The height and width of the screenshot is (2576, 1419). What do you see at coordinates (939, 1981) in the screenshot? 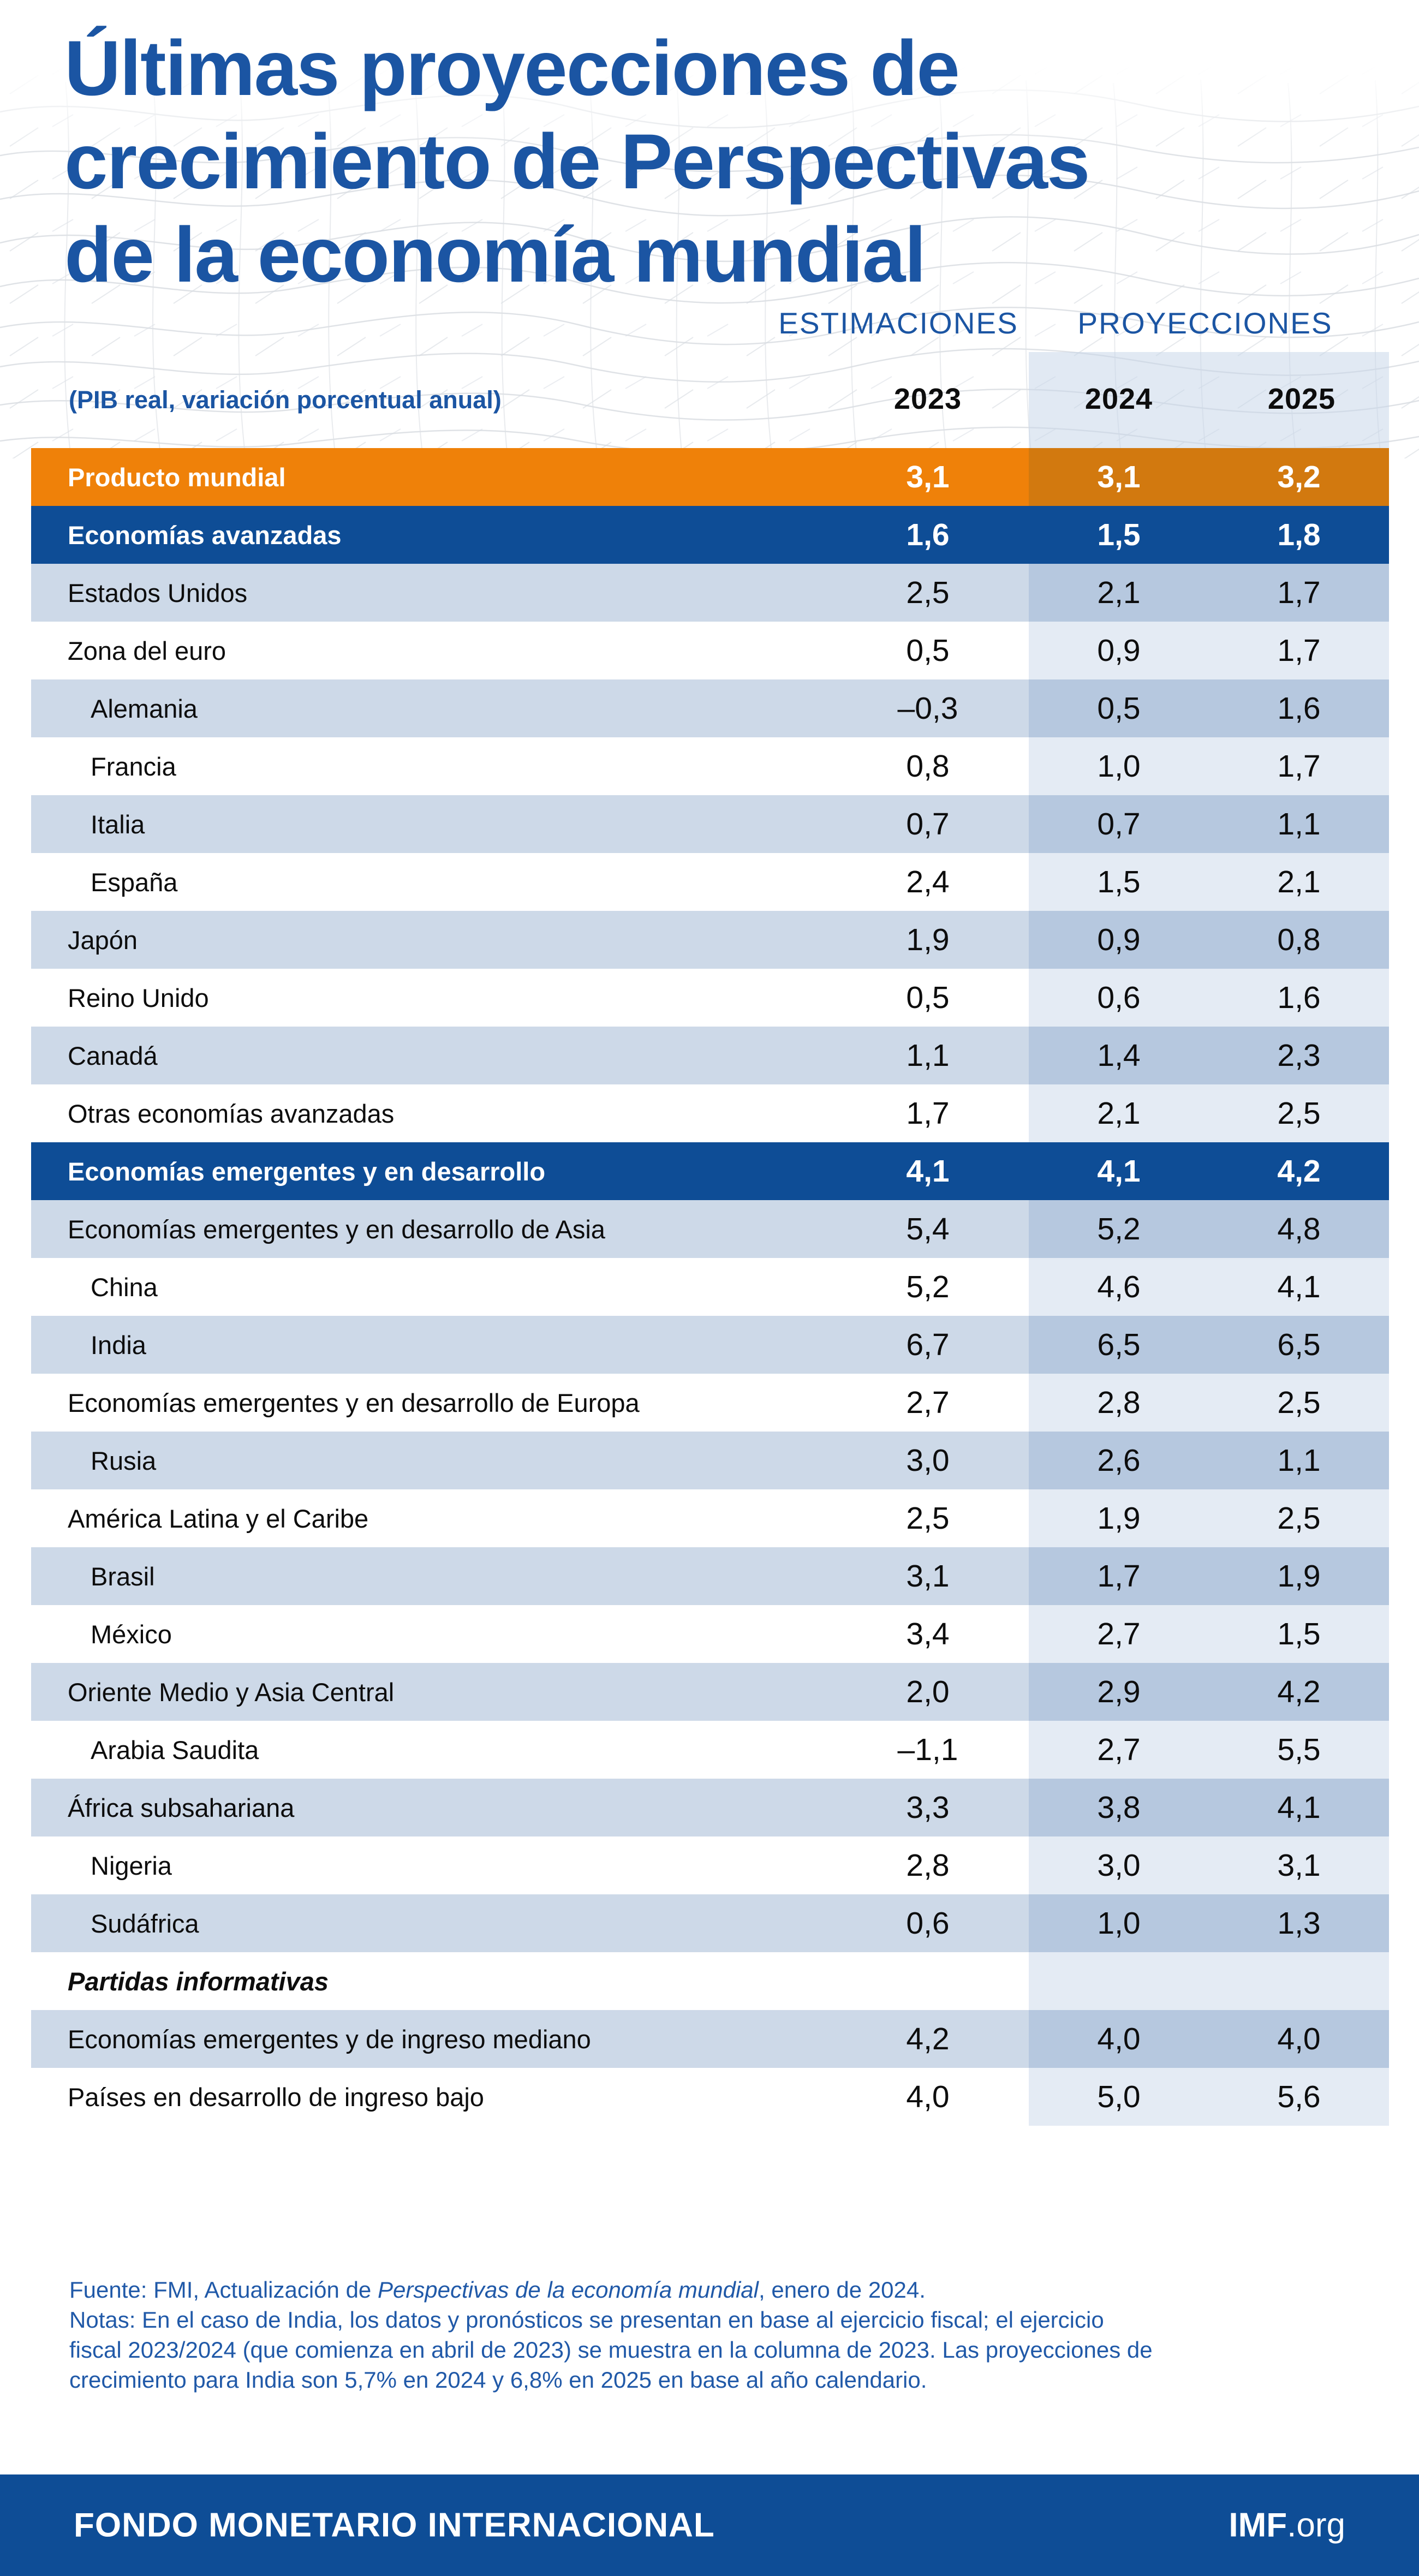
I see `value-2023-cell` at bounding box center [939, 1981].